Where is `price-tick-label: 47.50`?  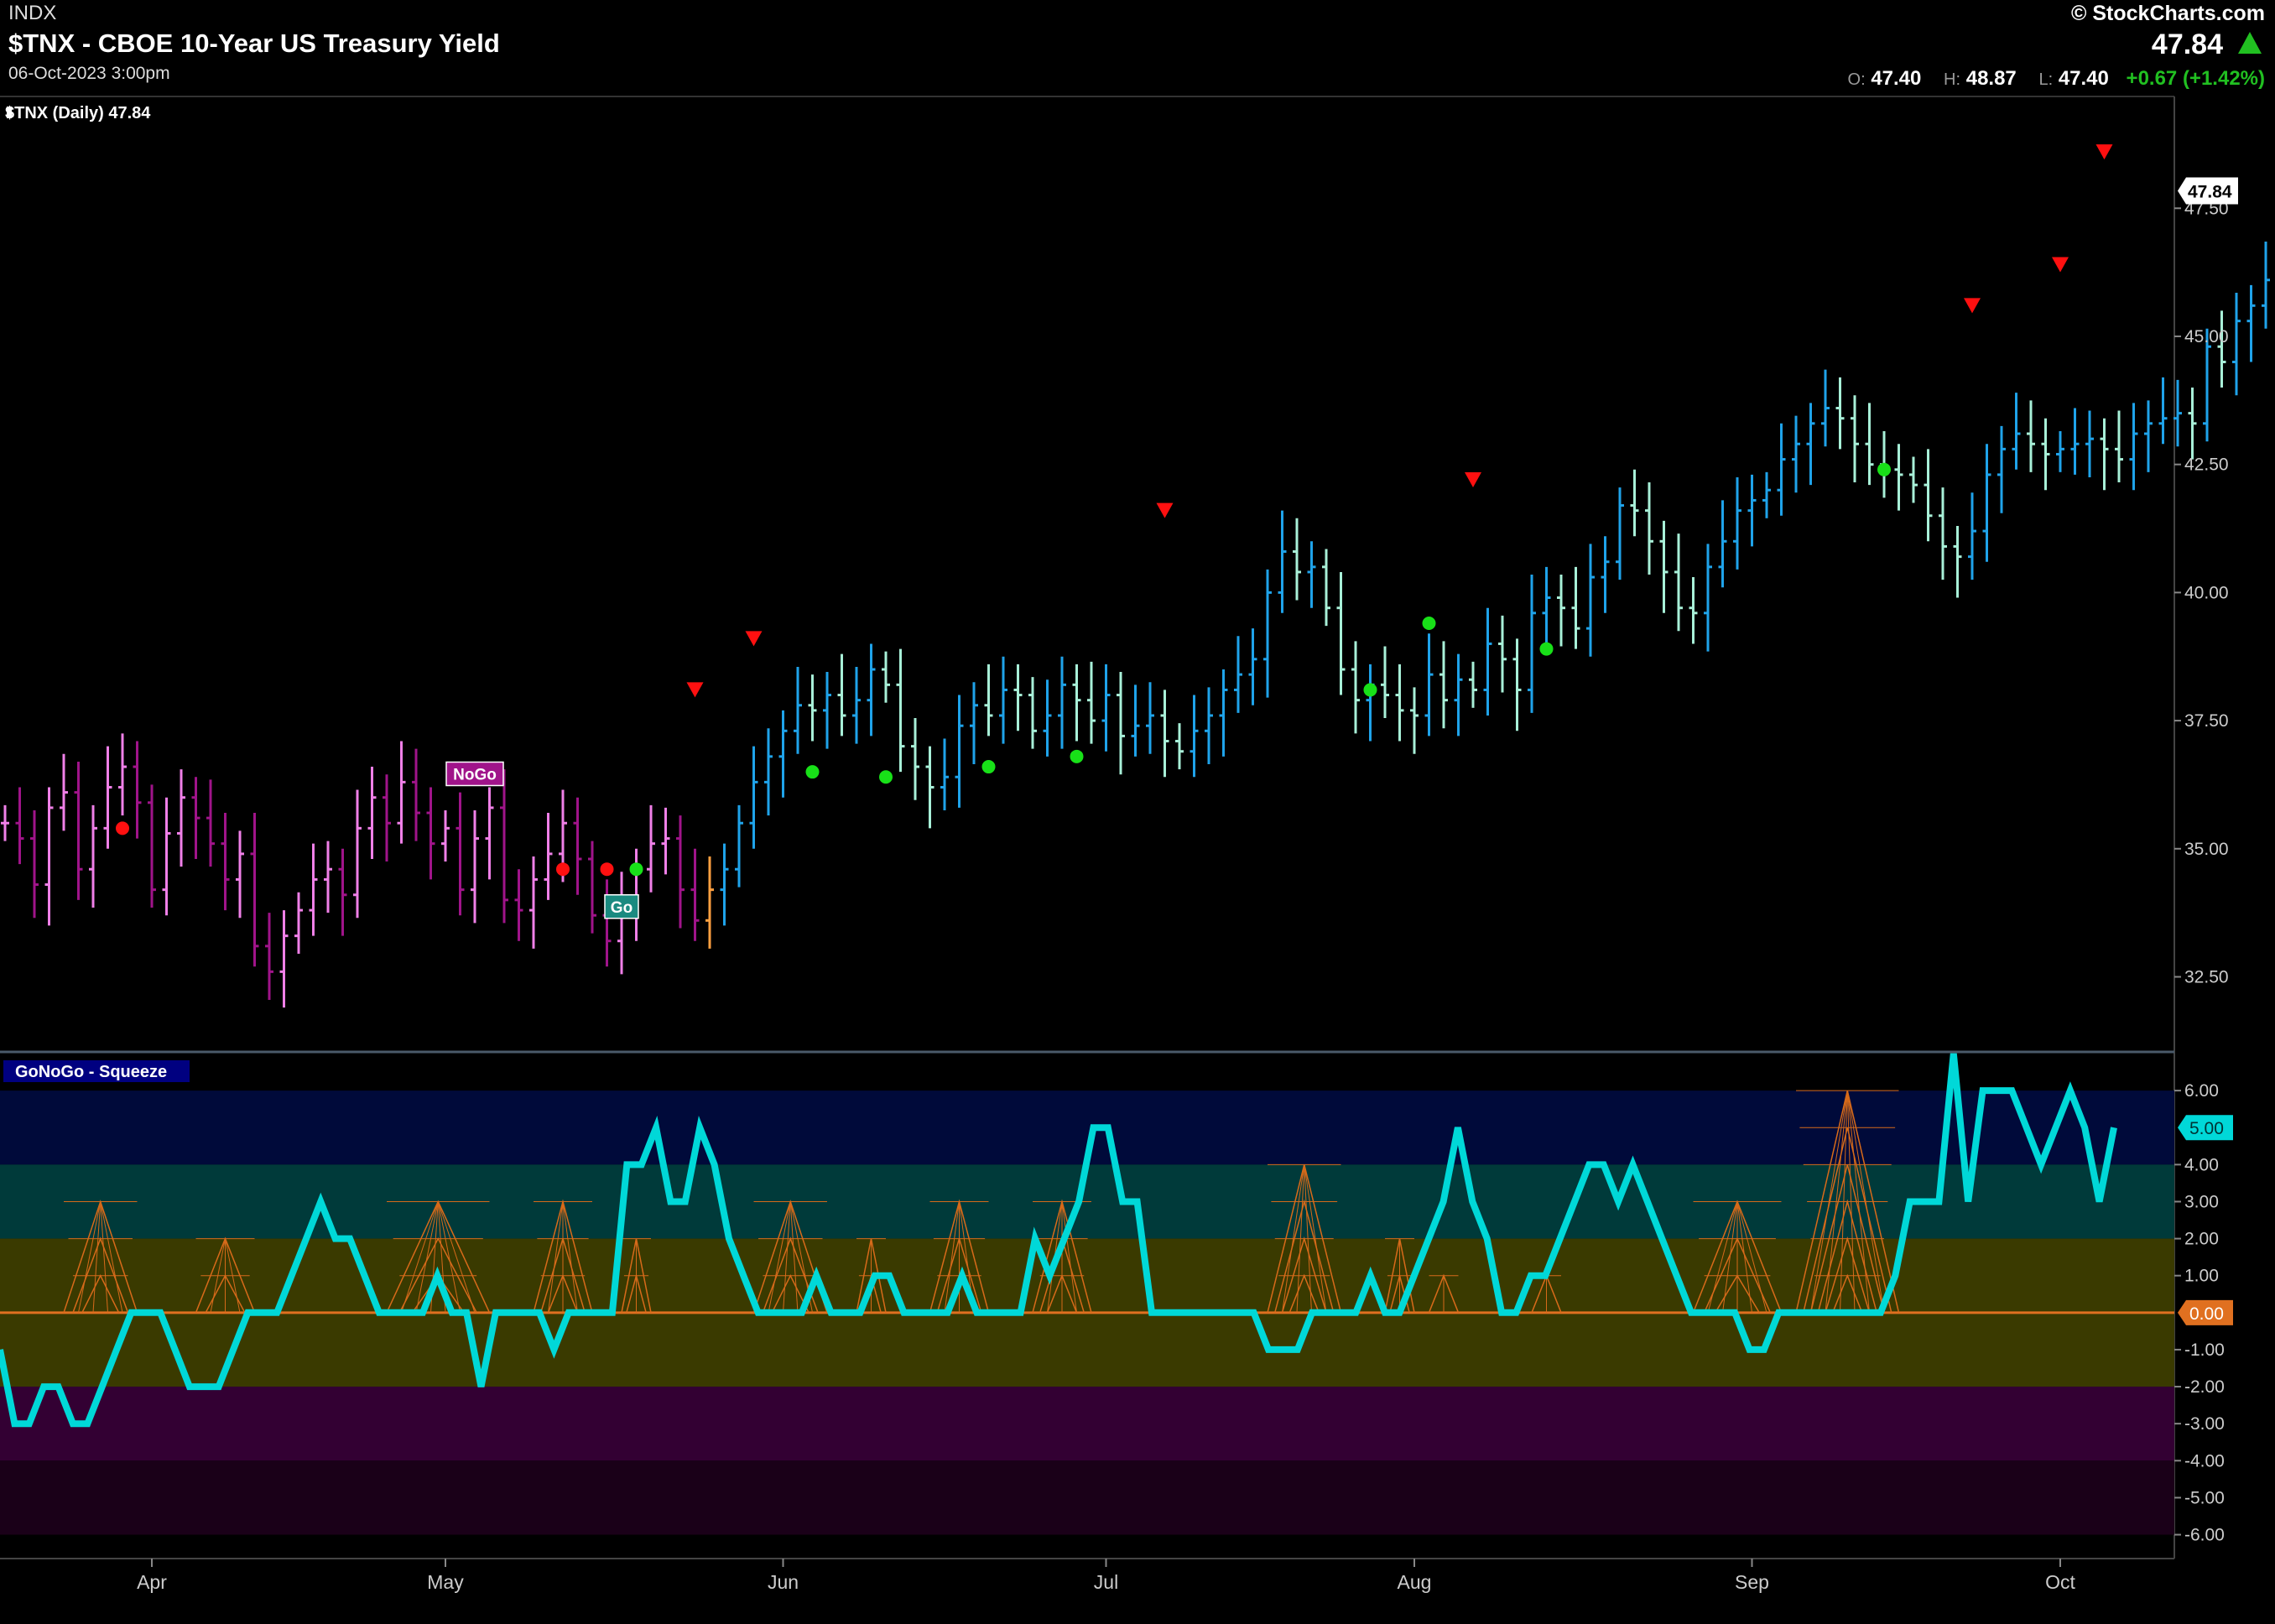
price-tick-label: 47.50 is located at coordinates (2206, 209).